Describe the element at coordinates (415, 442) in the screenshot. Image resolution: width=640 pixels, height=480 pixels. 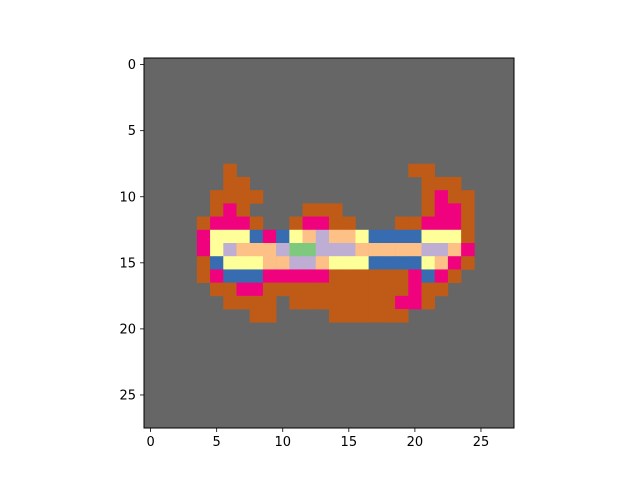
I see `x-tick-label: 20` at that location.